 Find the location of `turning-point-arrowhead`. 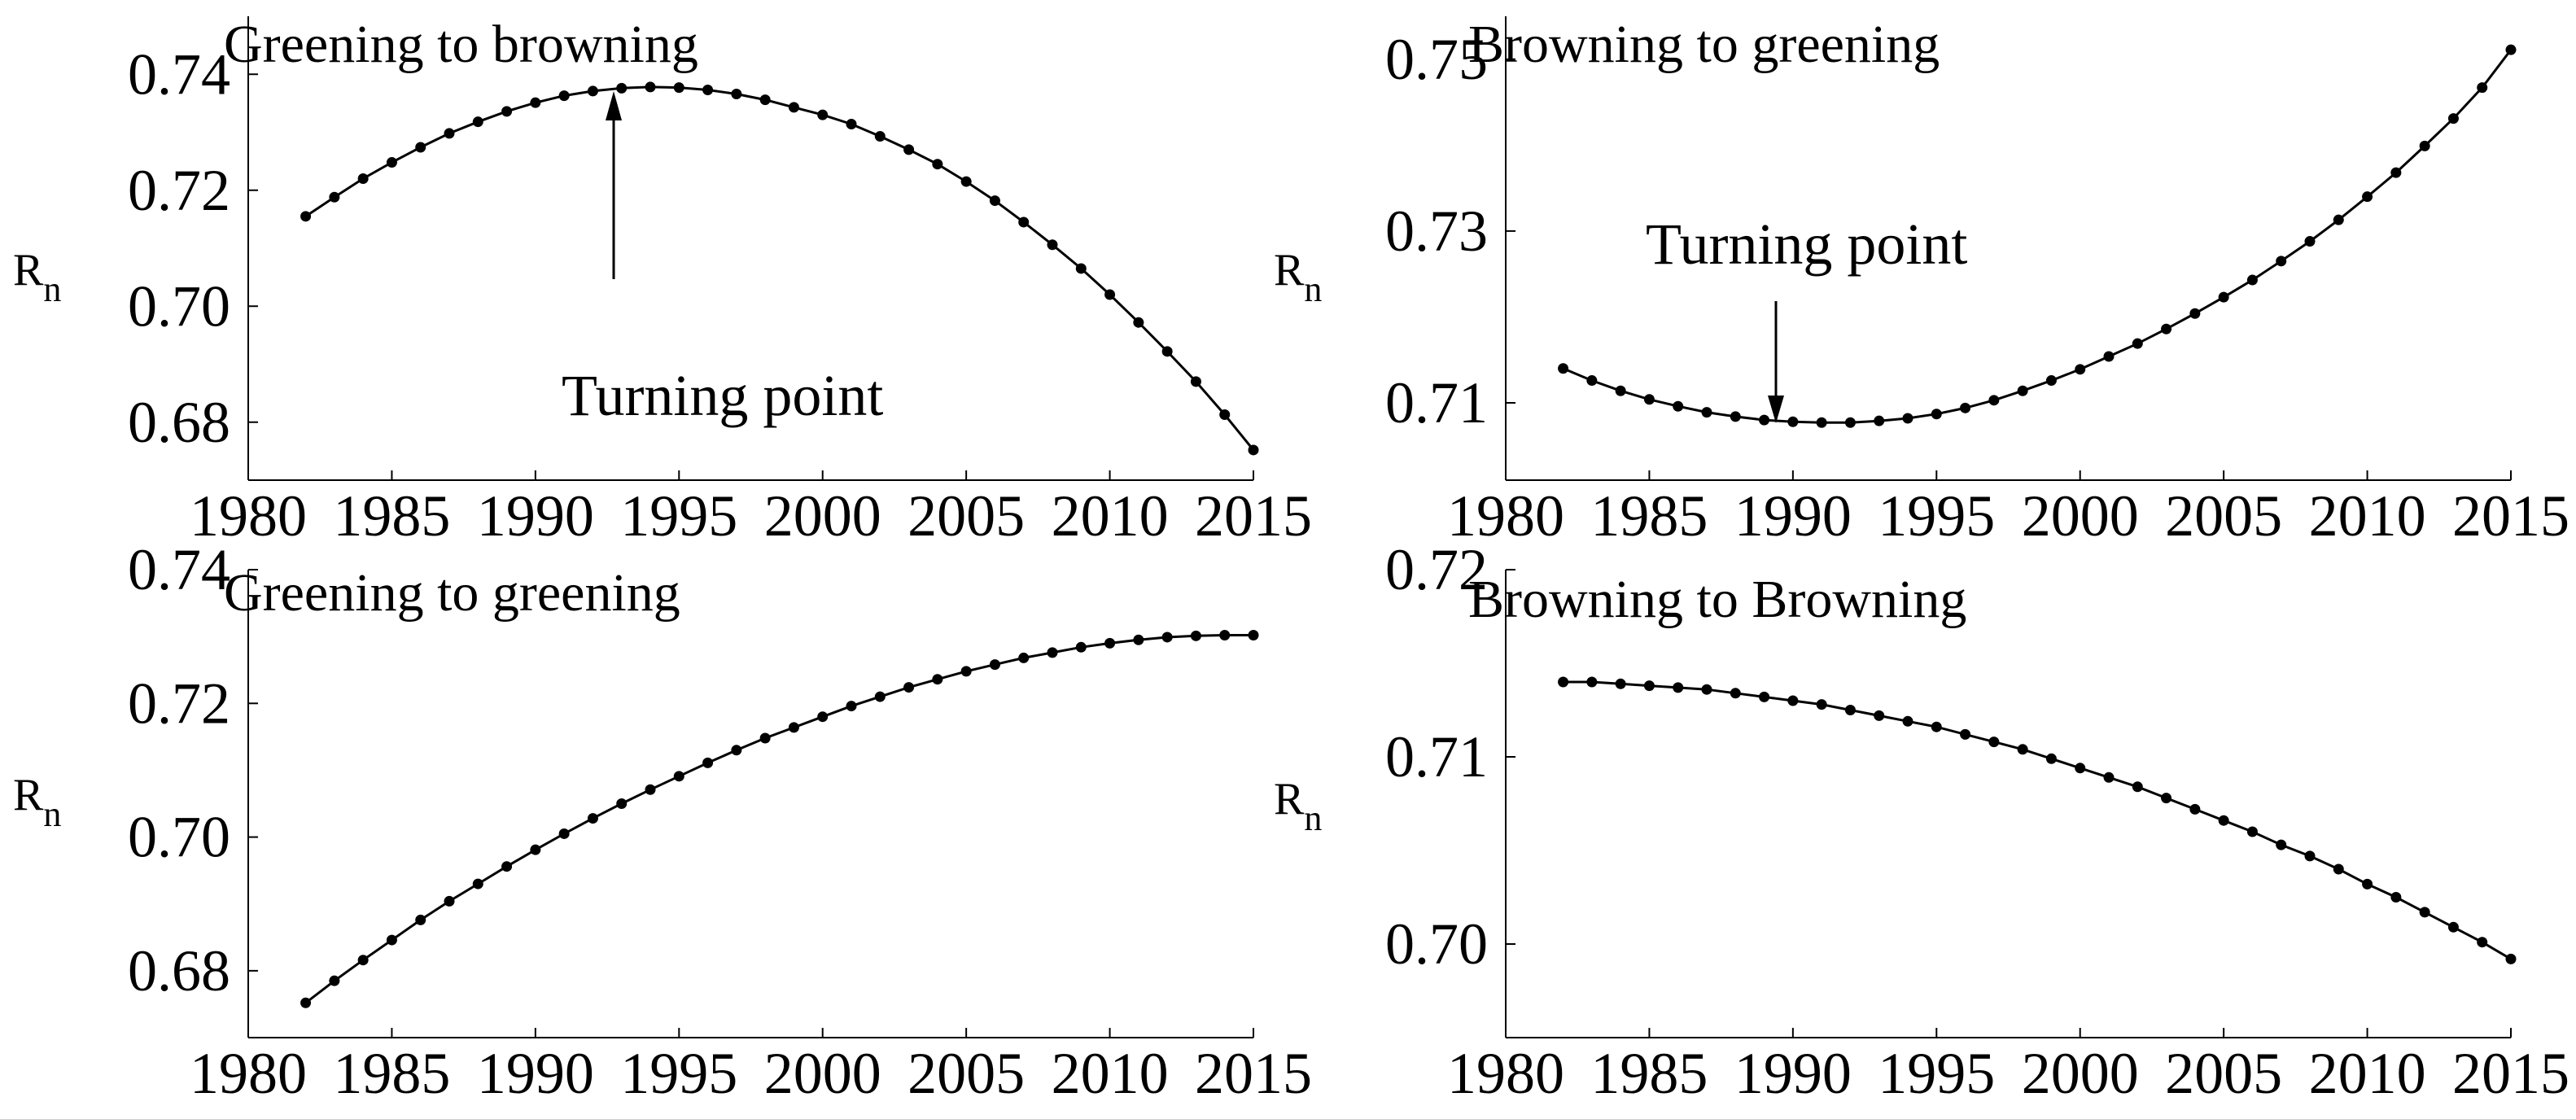

turning-point-arrowhead is located at coordinates (614, 105).